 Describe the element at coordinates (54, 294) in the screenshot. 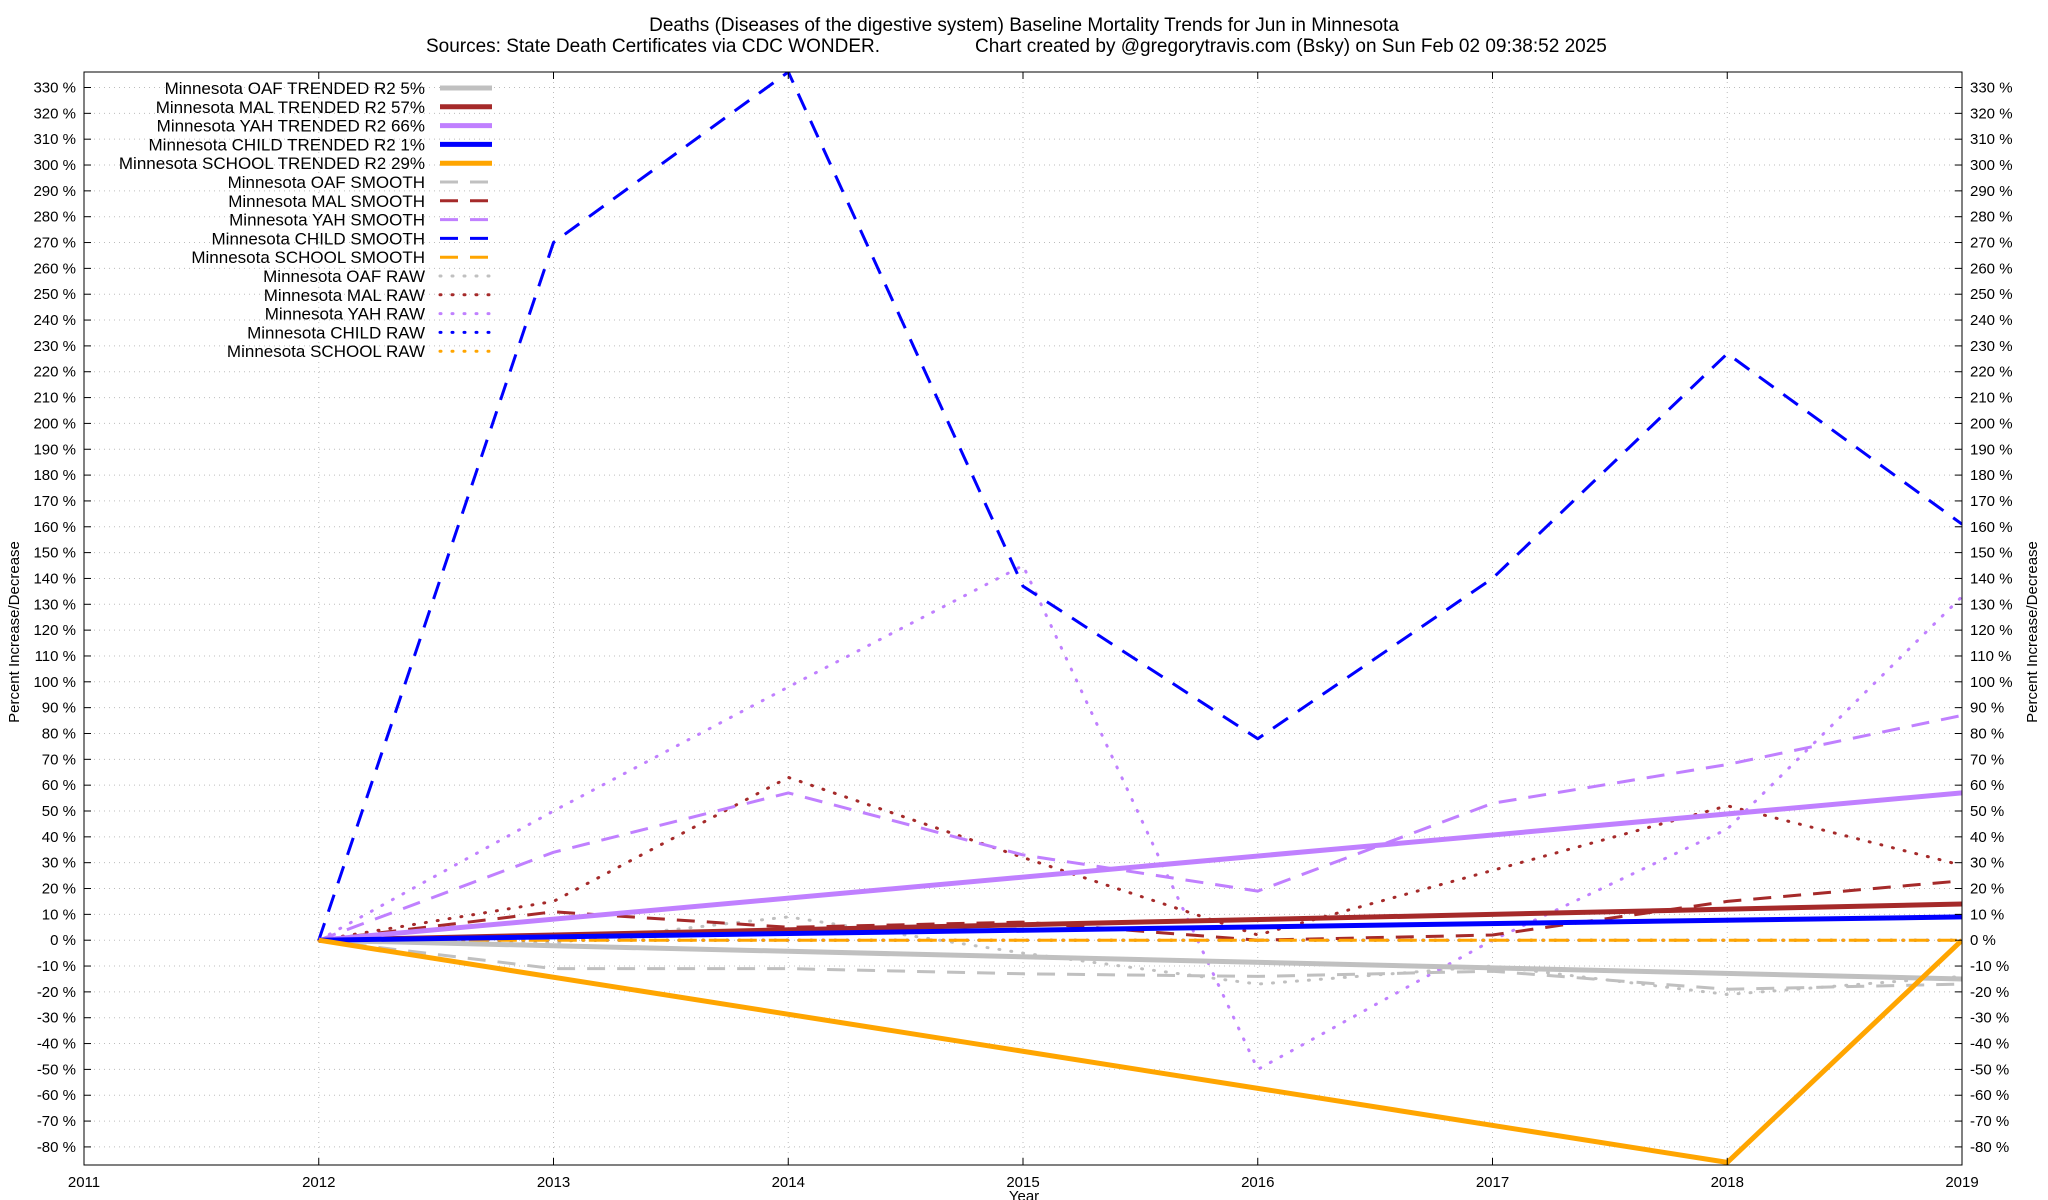

I see `y-tick-label-left: 250 %` at that location.